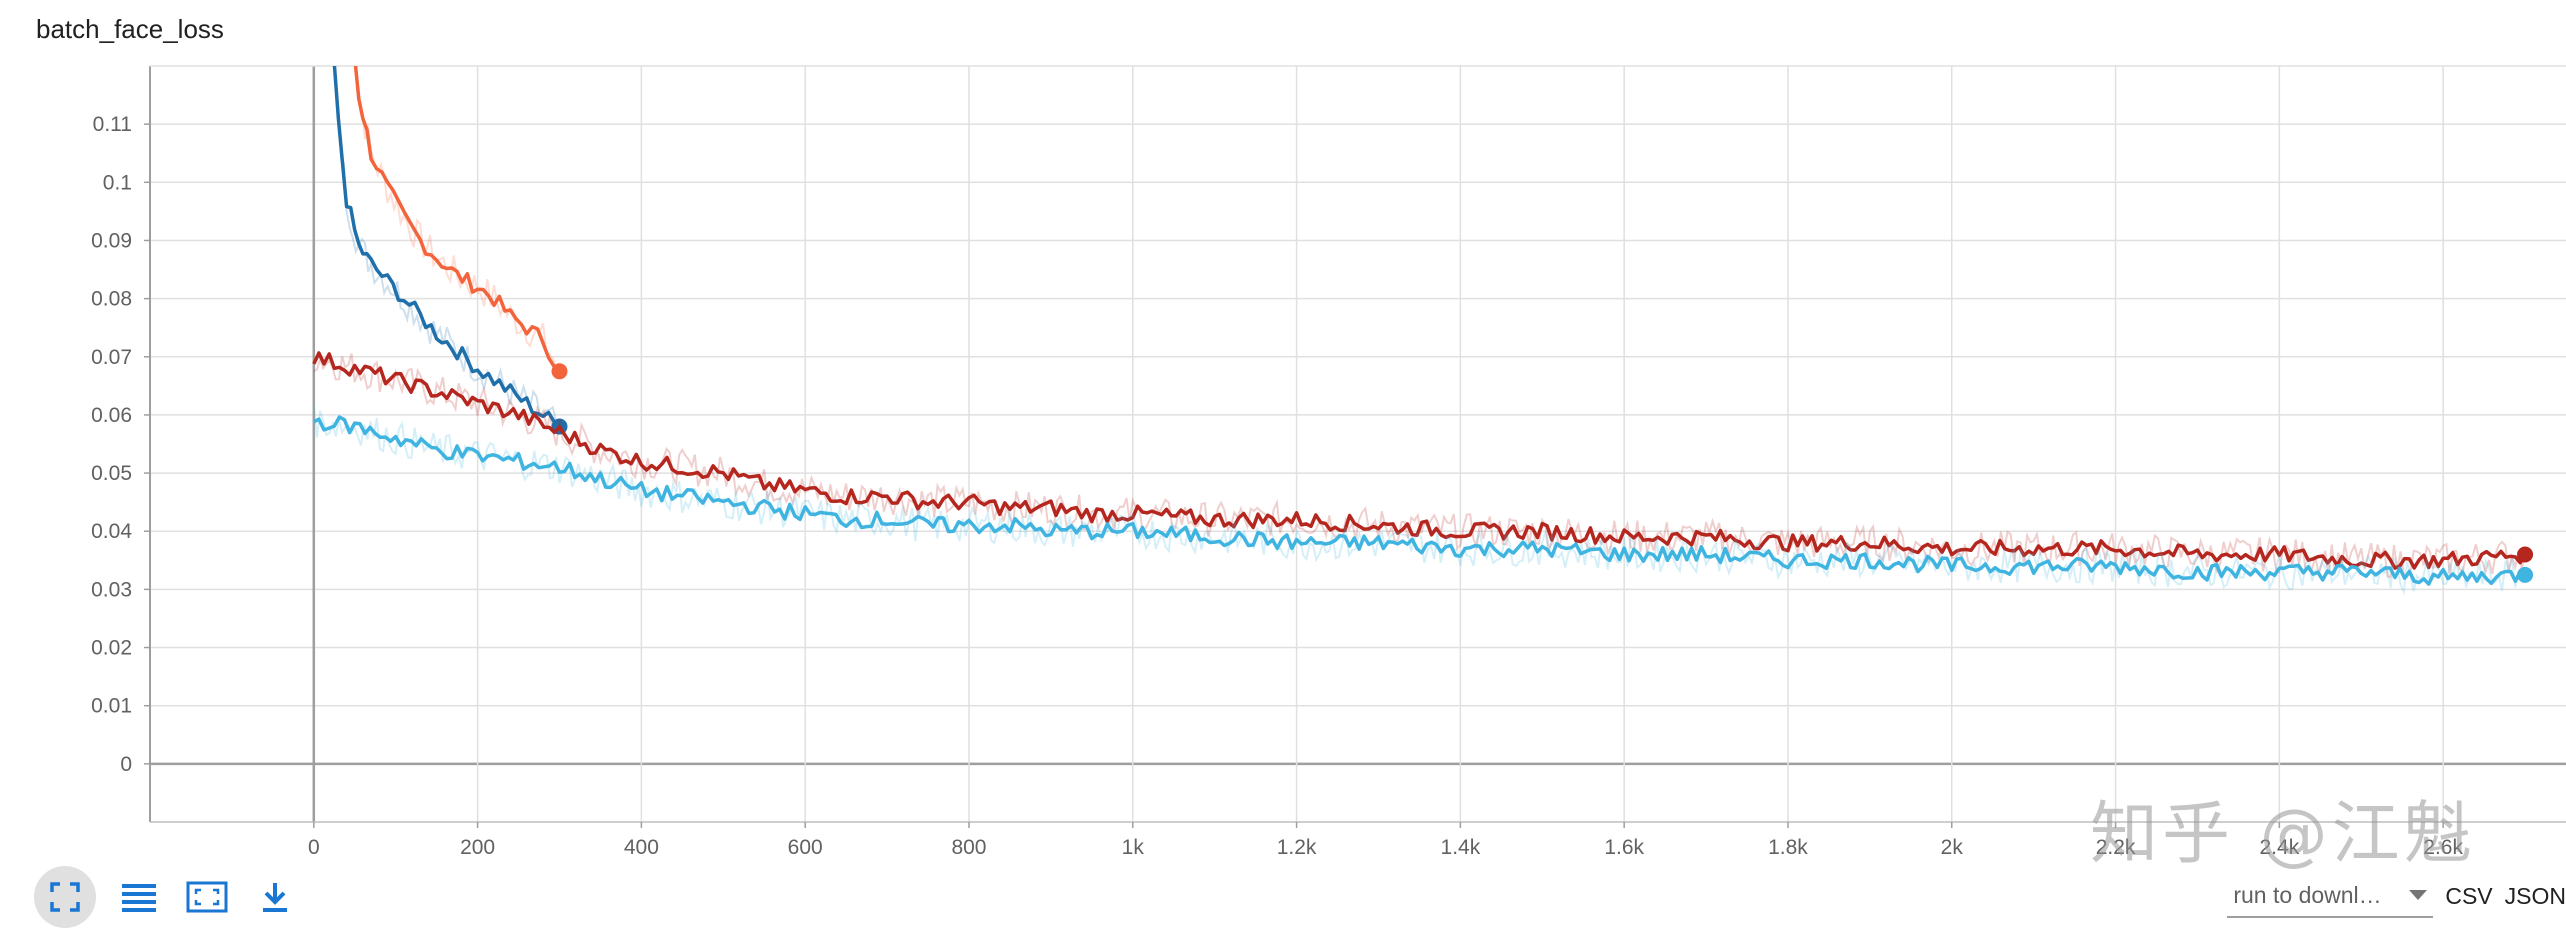 The height and width of the screenshot is (928, 2566). What do you see at coordinates (111, 648) in the screenshot?
I see `y-tick-label: 0.02` at bounding box center [111, 648].